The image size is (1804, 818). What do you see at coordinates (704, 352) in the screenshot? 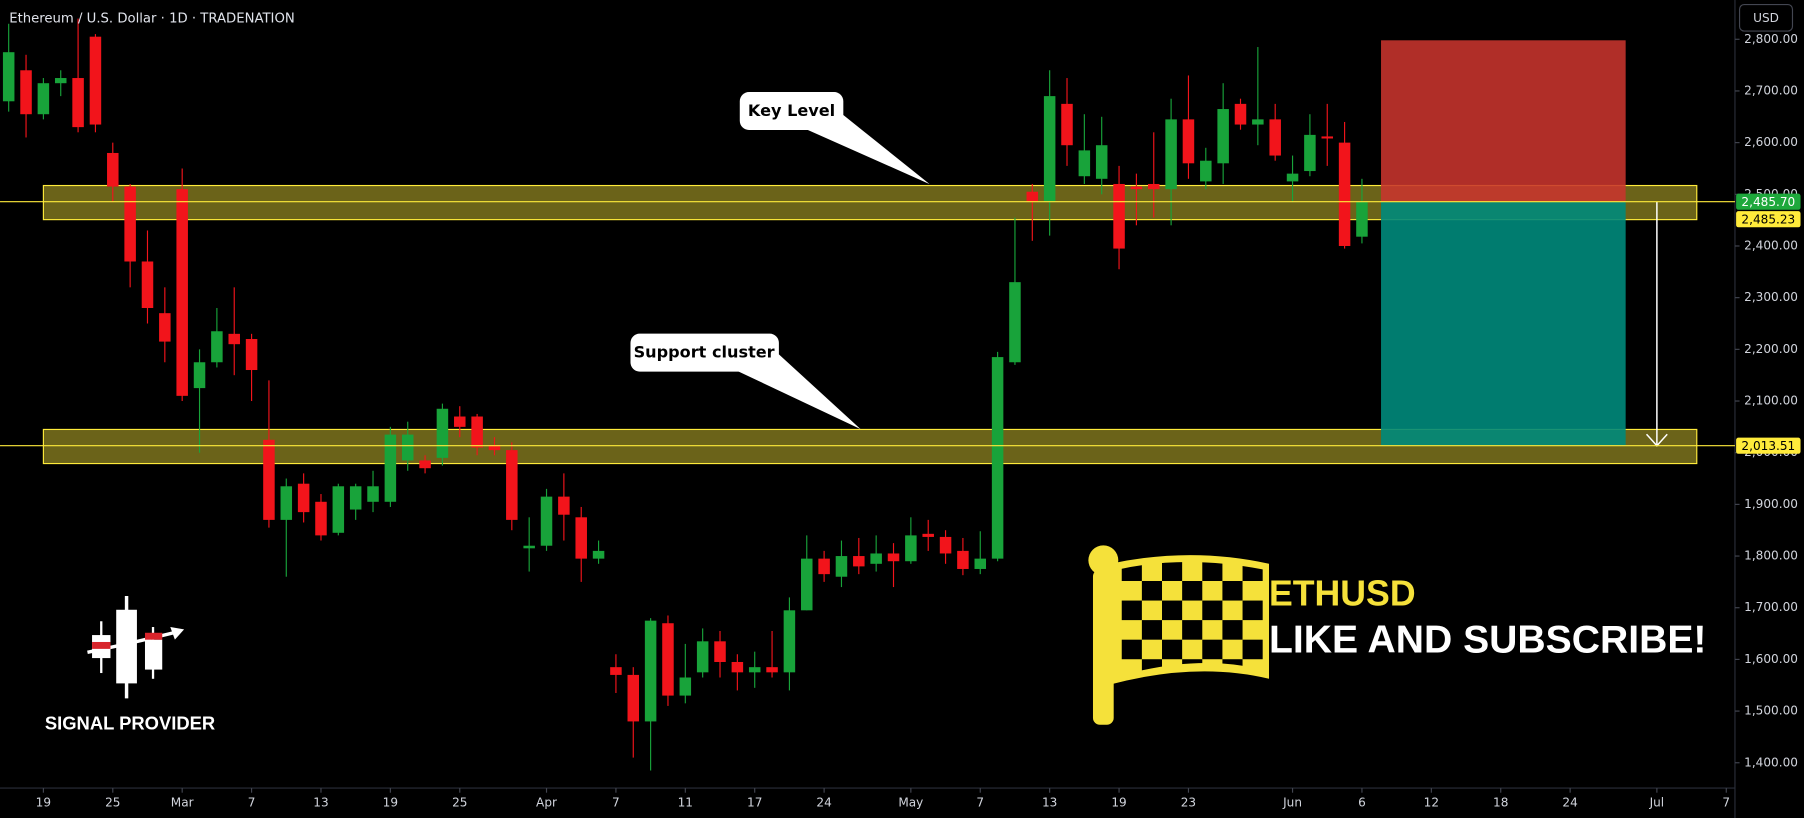
I see `callout-box` at bounding box center [704, 352].